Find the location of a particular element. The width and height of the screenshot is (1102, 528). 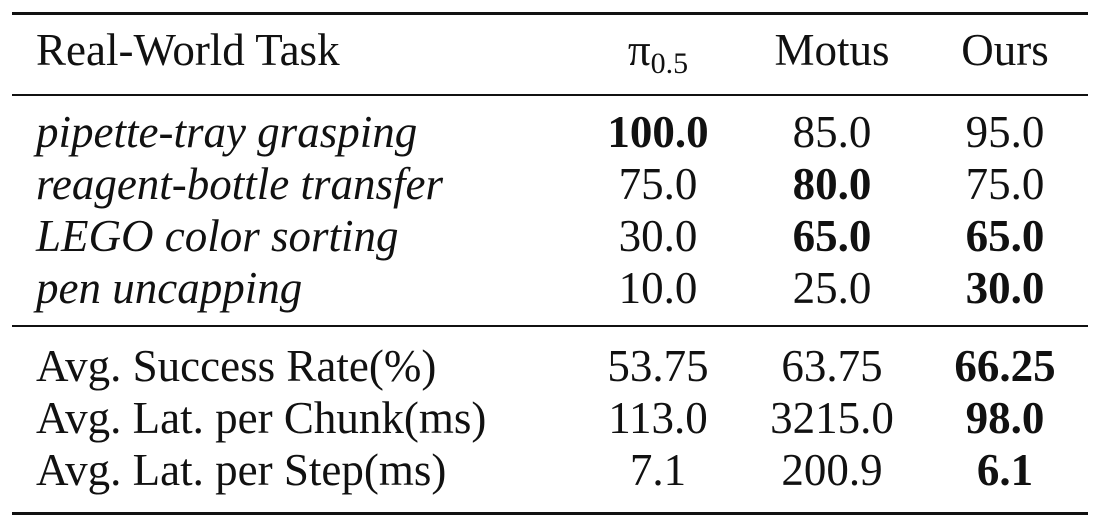

value-cell: 95.0 is located at coordinates (1005, 132).